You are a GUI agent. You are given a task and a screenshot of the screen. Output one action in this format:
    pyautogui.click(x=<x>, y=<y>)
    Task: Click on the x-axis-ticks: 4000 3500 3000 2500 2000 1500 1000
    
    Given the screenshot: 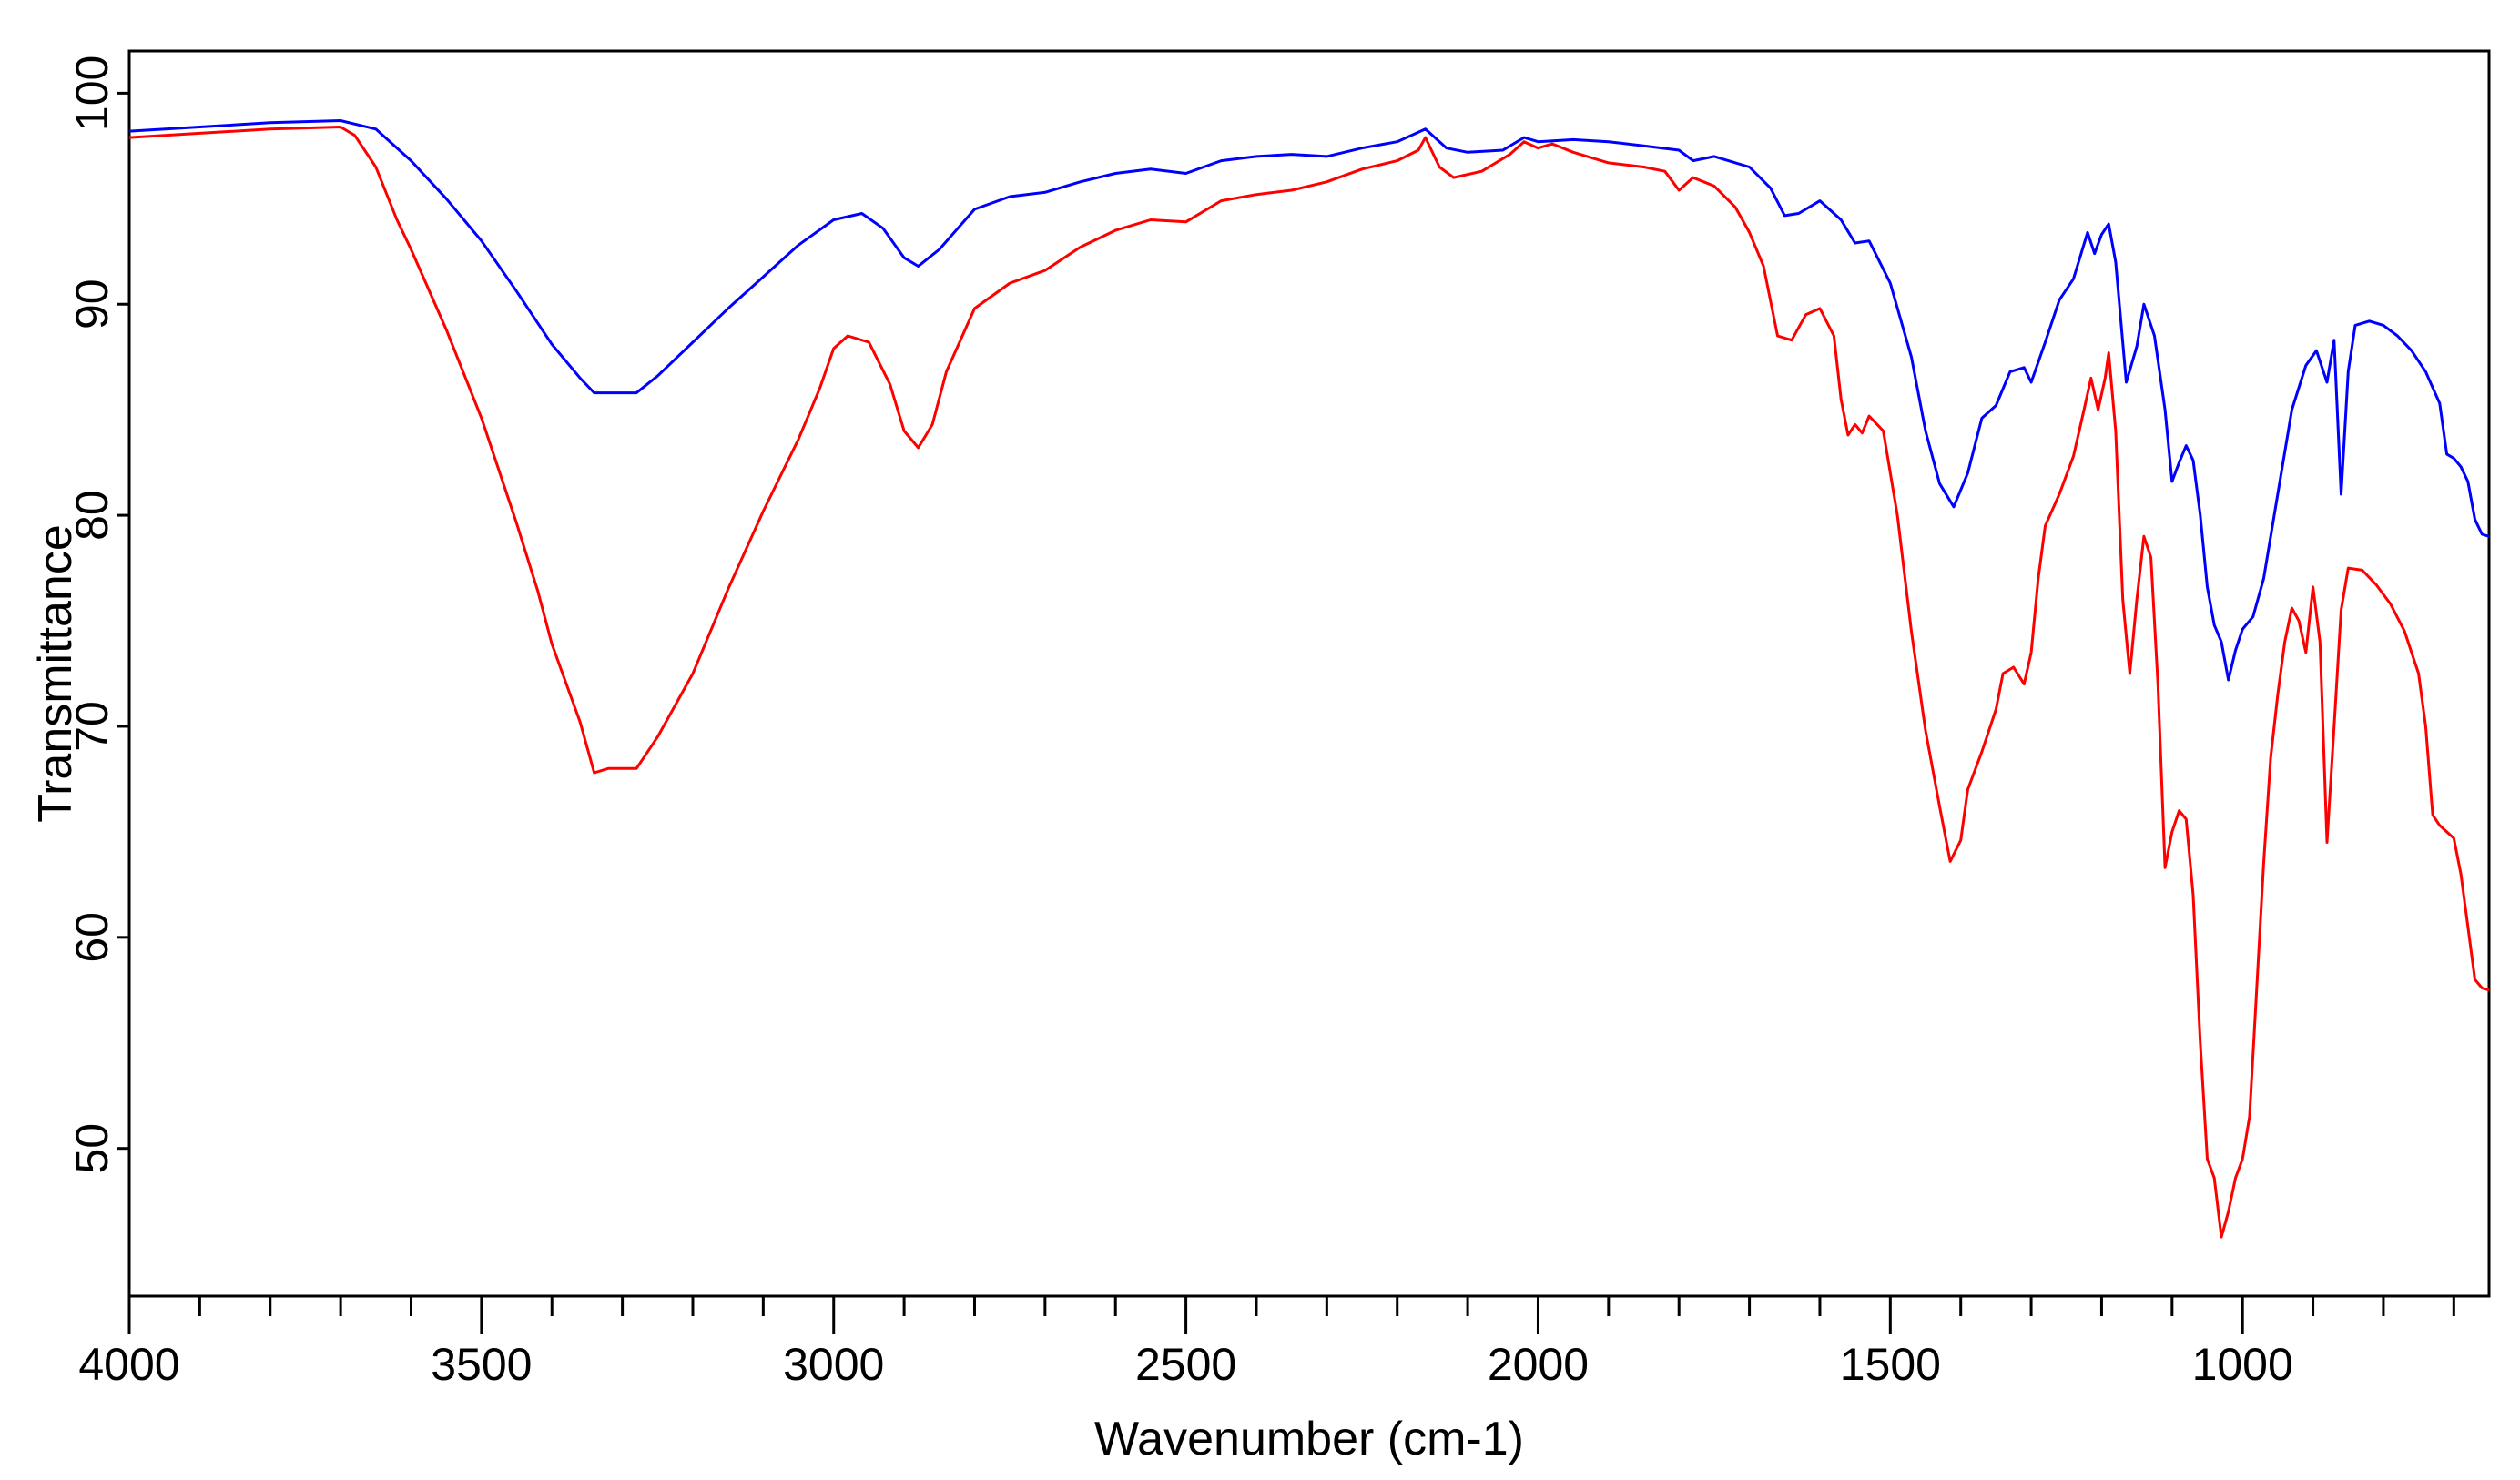 What is the action you would take?
    pyautogui.click(x=1266, y=1343)
    